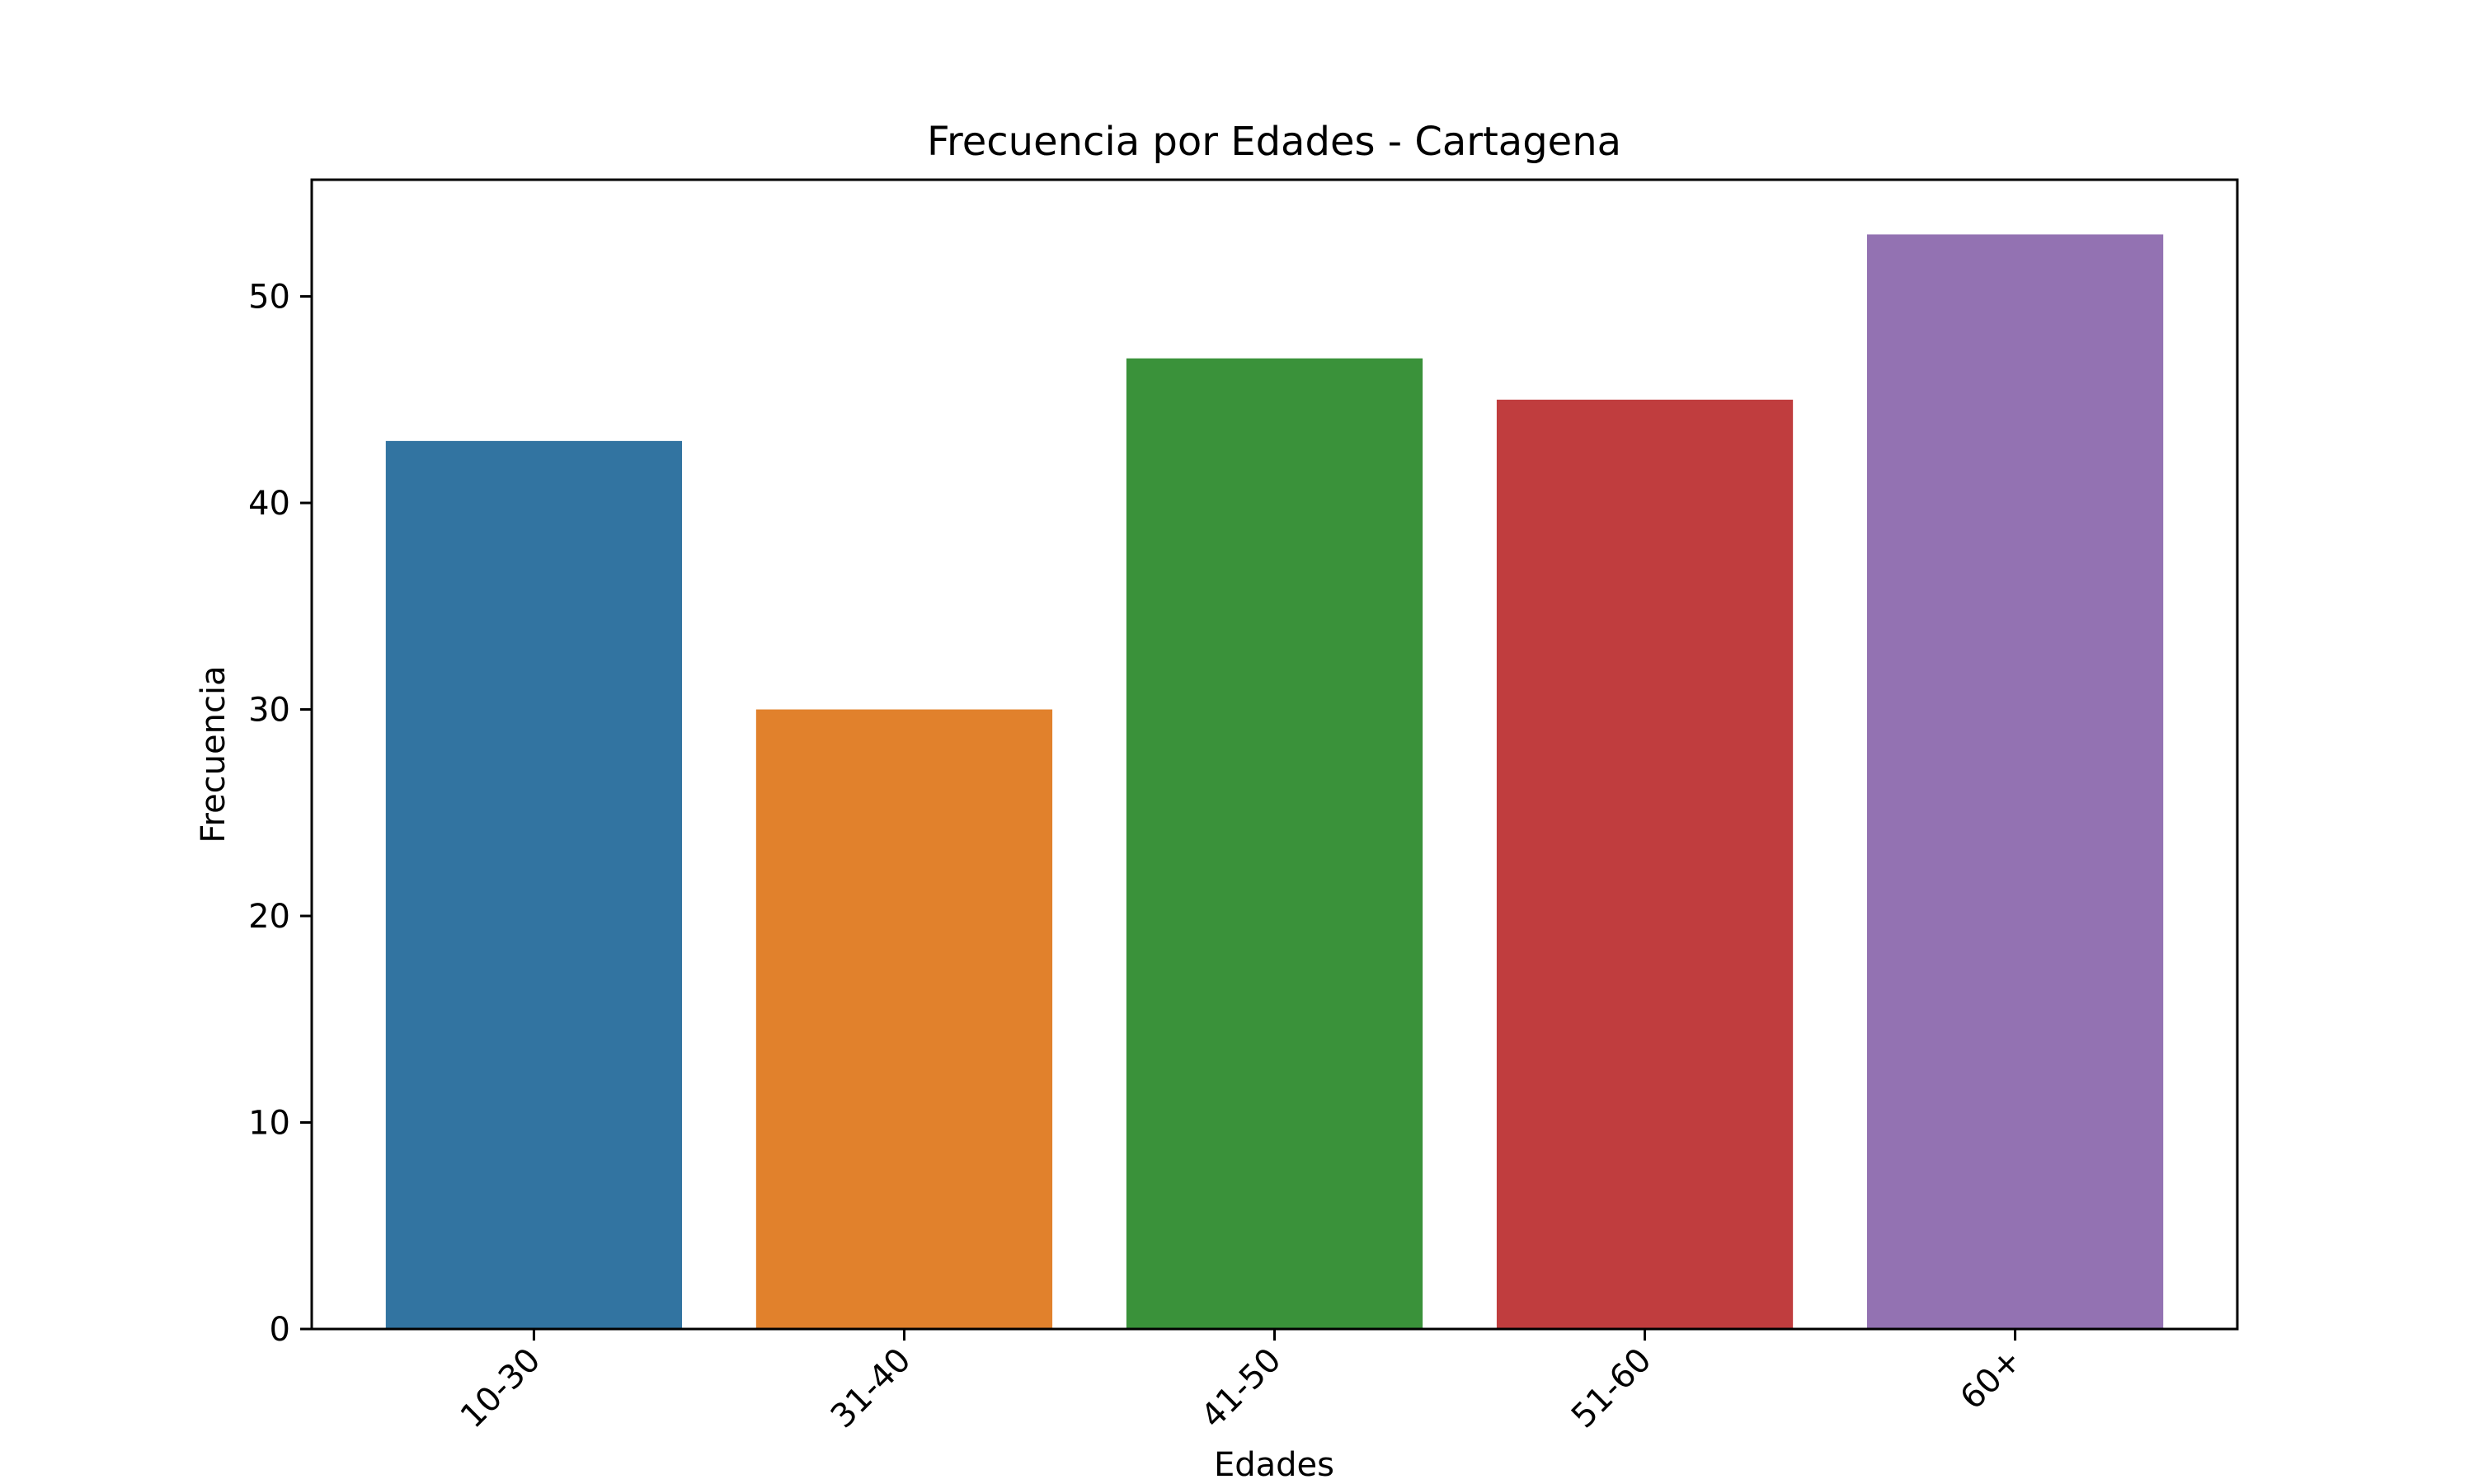 Image resolution: width=2474 pixels, height=1484 pixels. What do you see at coordinates (1274, 1465) in the screenshot?
I see `x-axis-label: Edades` at bounding box center [1274, 1465].